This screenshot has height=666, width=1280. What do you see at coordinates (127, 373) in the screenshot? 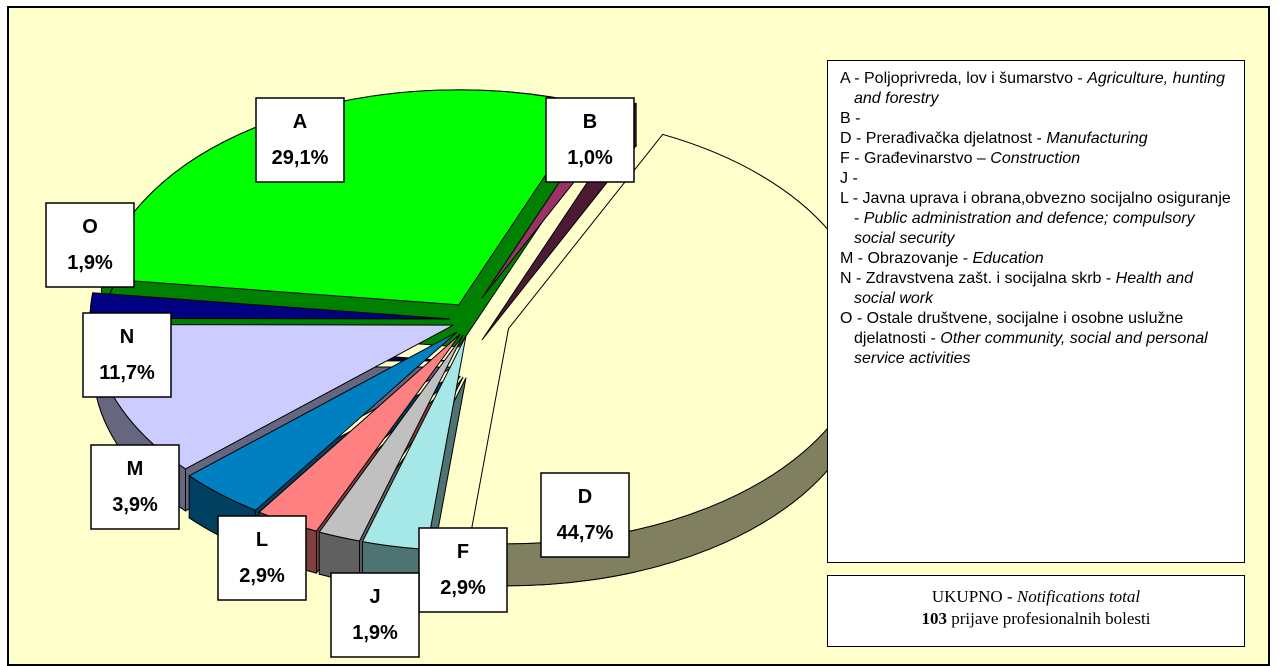
I see `slice-value-label: 11,7%` at bounding box center [127, 373].